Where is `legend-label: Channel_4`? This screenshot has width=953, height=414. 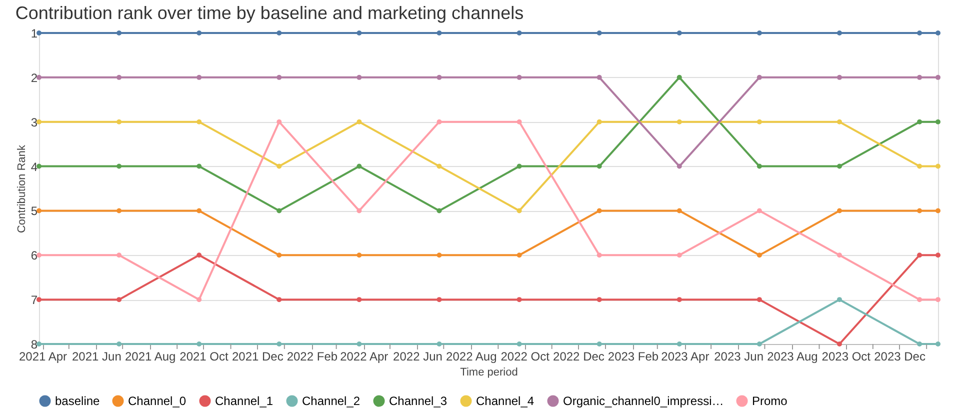
legend-label: Channel_4 is located at coordinates (505, 401).